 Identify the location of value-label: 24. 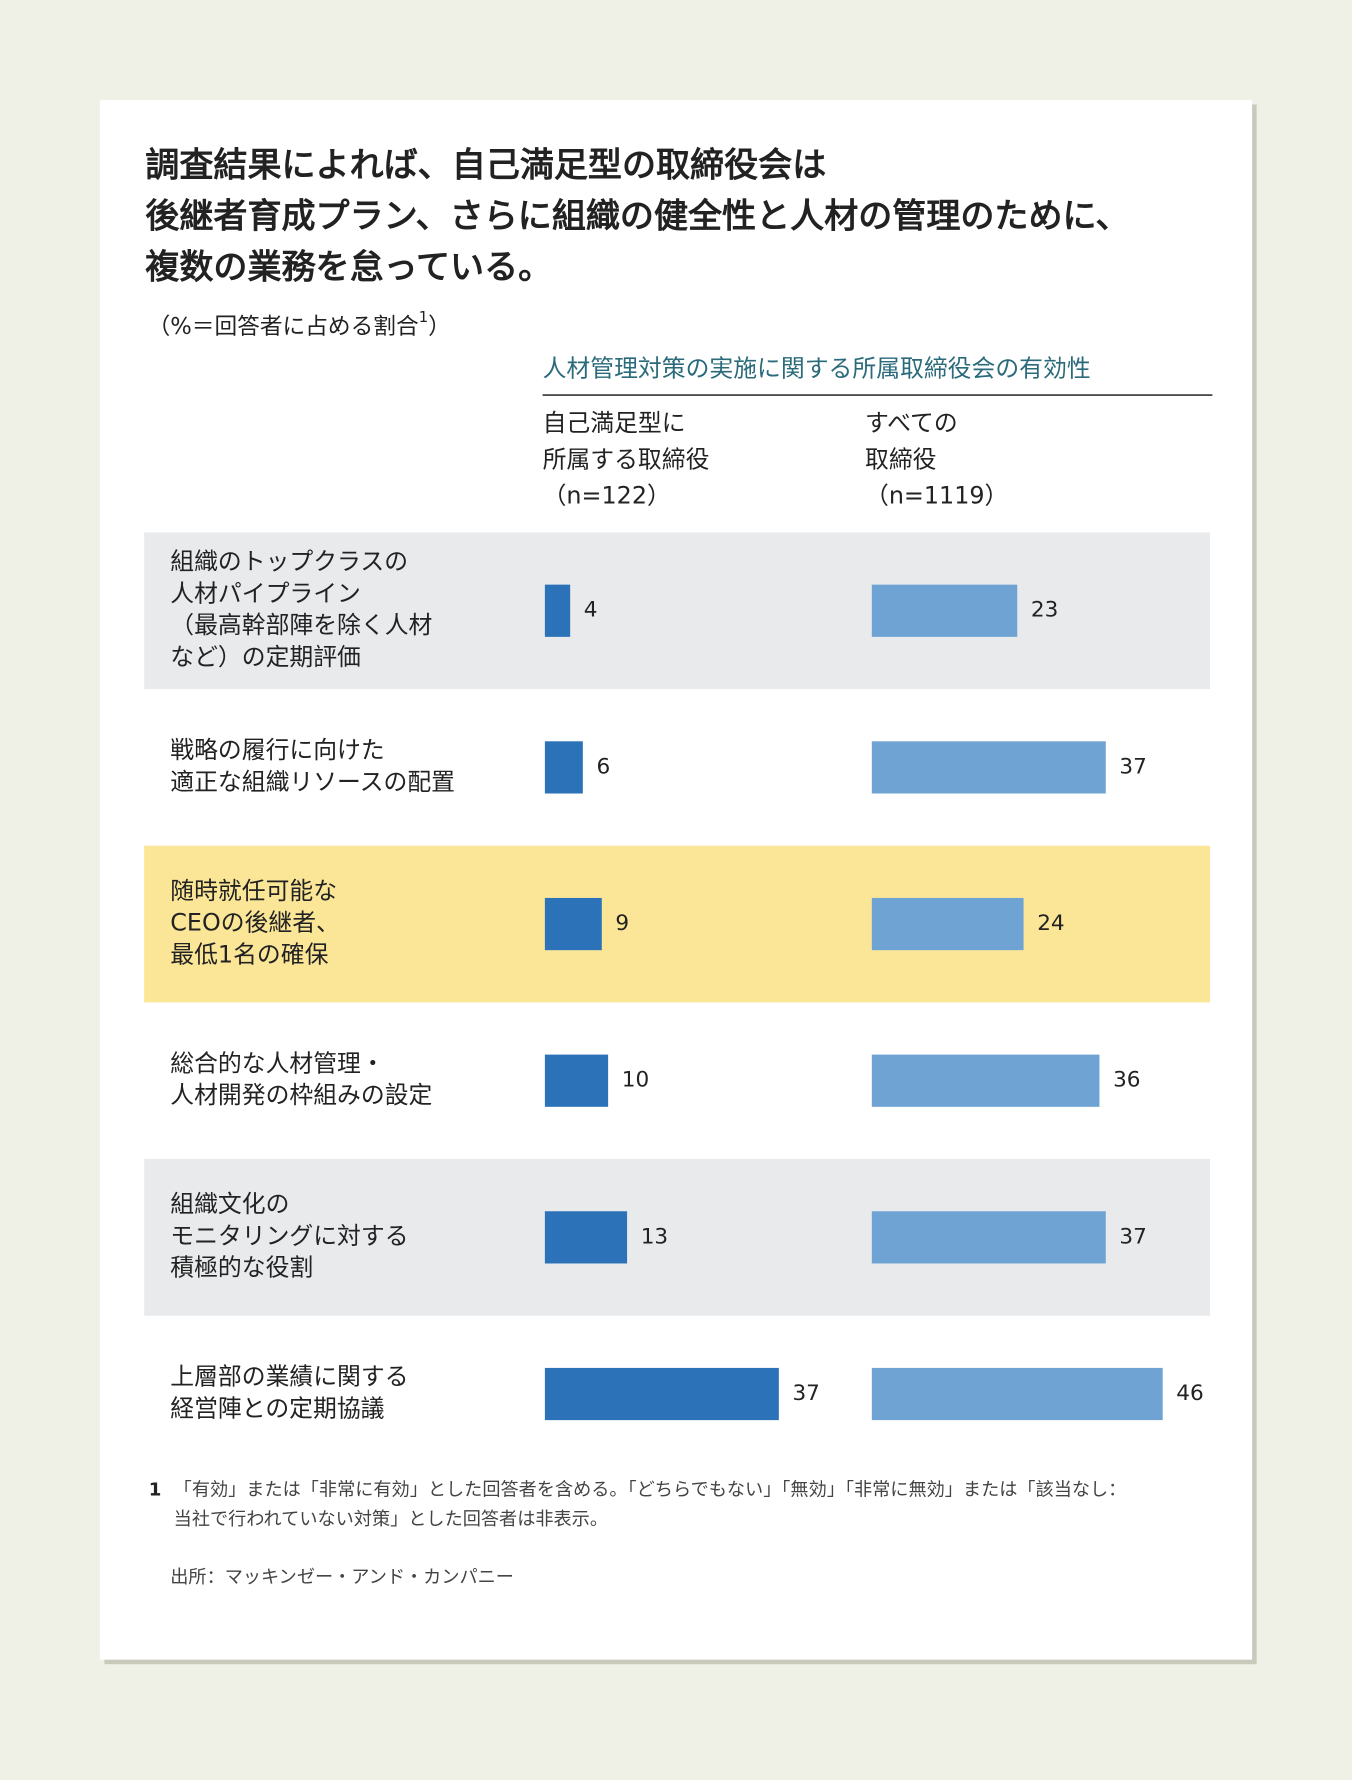
(1050, 923).